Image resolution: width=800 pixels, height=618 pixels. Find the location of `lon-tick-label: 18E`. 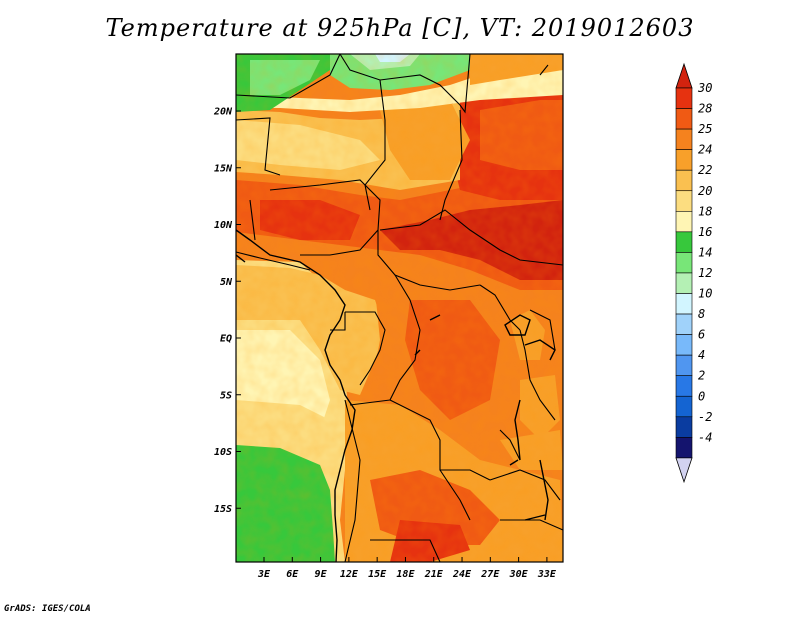

lon-tick-label: 18E is located at coordinates (405, 574).